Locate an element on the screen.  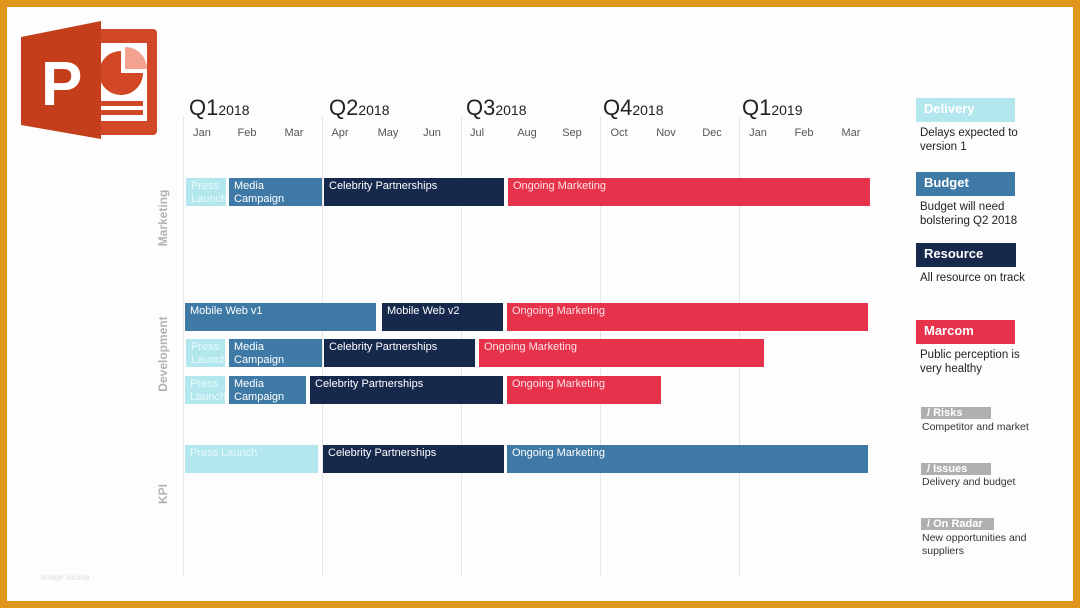
month-label: Aug is located at coordinates (527, 133).